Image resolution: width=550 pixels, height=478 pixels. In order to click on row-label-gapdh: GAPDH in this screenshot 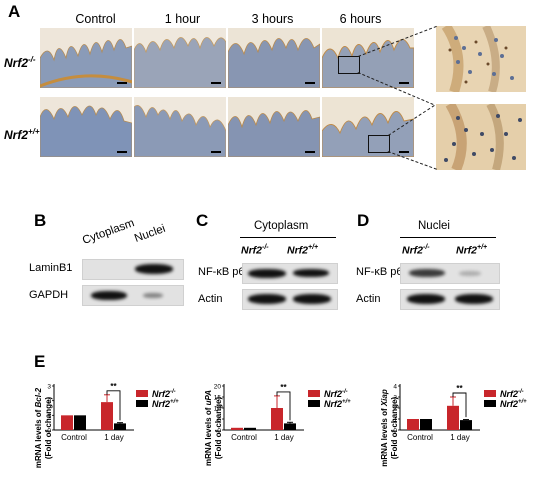, I will do `click(49, 295)`.